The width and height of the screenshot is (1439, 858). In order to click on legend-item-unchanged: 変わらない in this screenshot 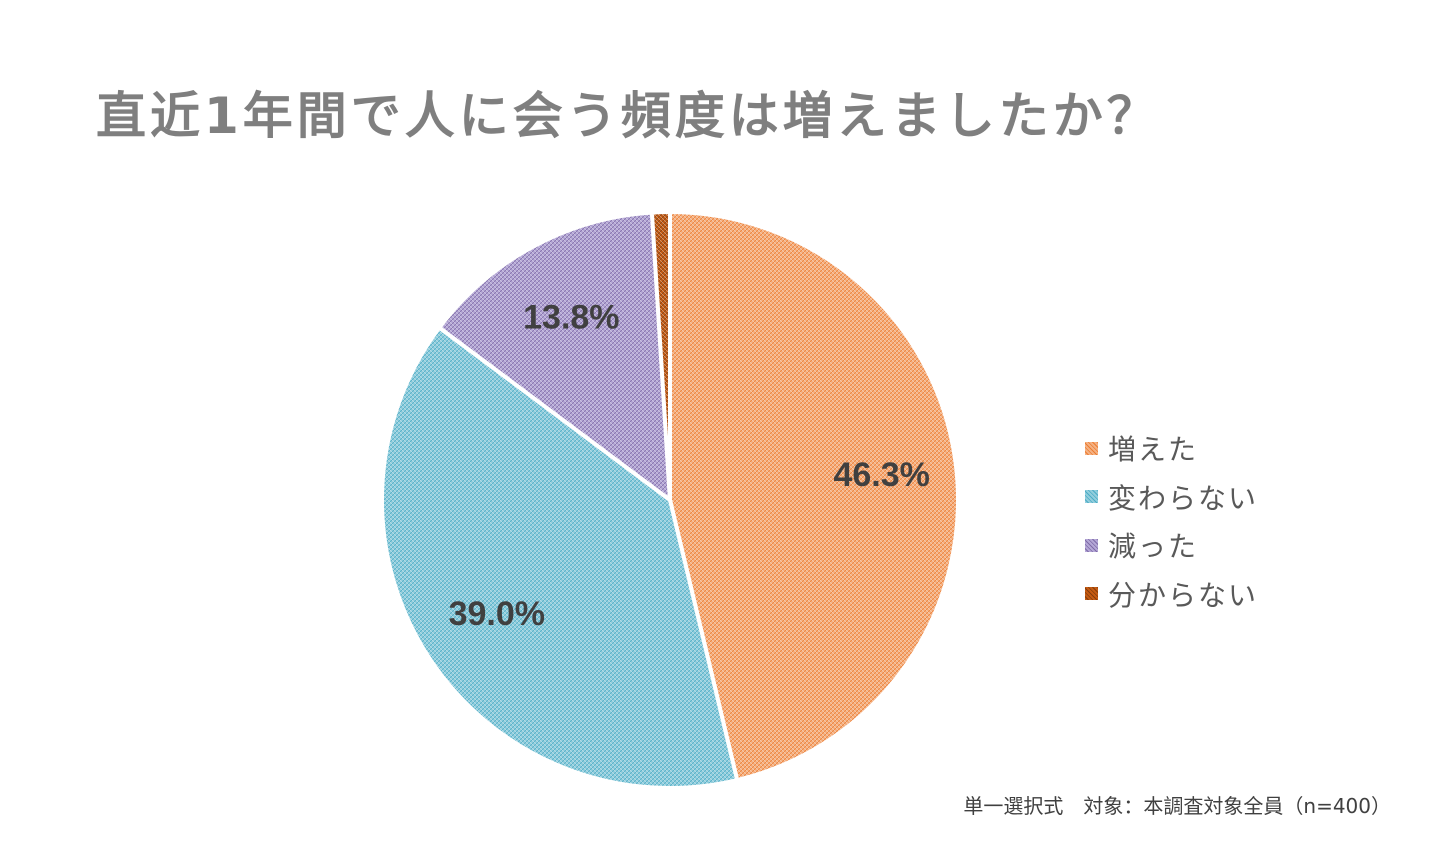, I will do `click(1171, 497)`.